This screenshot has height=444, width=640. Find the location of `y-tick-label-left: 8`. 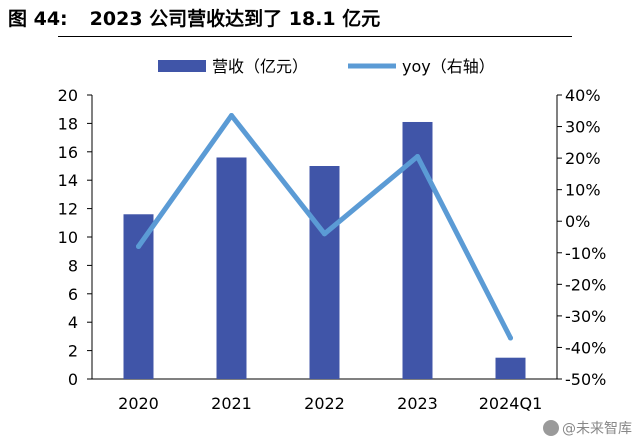

y-tick-label-left: 8 is located at coordinates (73, 265).